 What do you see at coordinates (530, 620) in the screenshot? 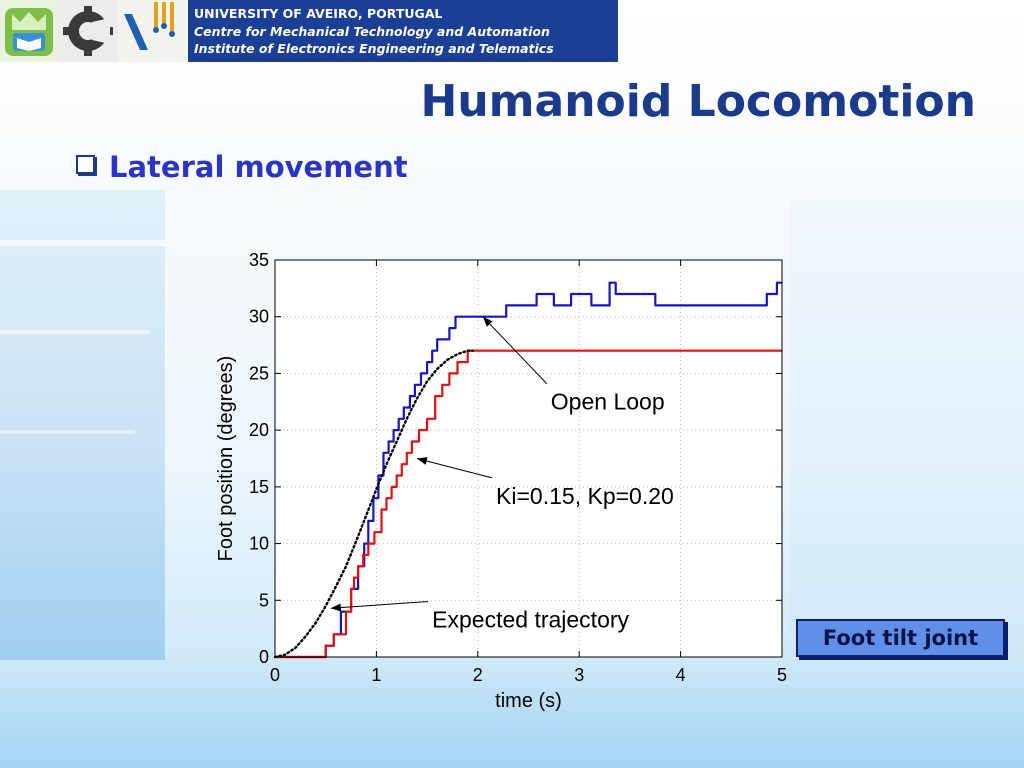
I see `annotation-label: Expected trajectory` at bounding box center [530, 620].